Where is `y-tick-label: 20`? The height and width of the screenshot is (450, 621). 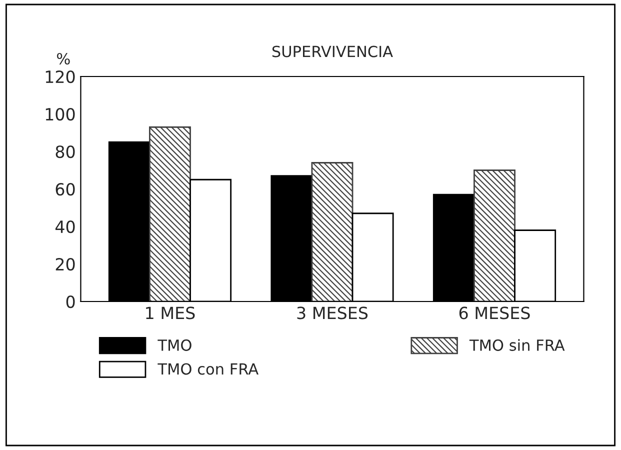 y-tick-label: 20 is located at coordinates (65, 264).